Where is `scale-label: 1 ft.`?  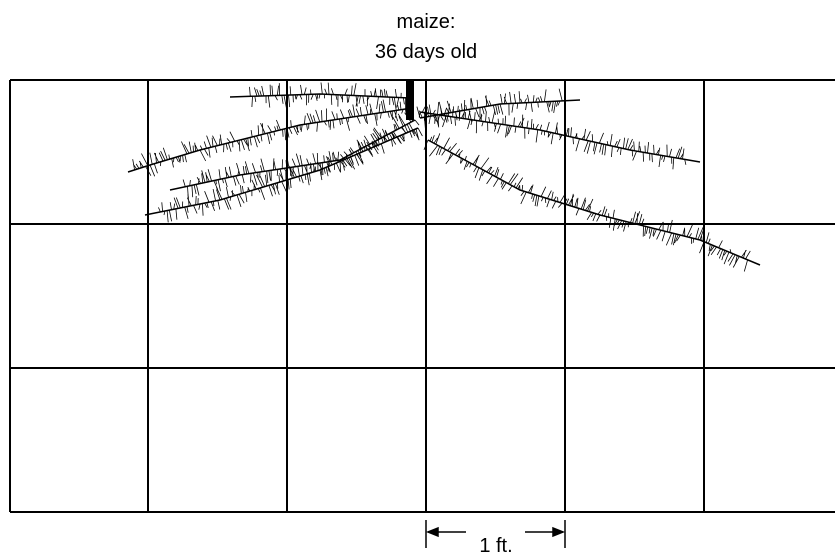
scale-label: 1 ft. is located at coordinates (495, 546).